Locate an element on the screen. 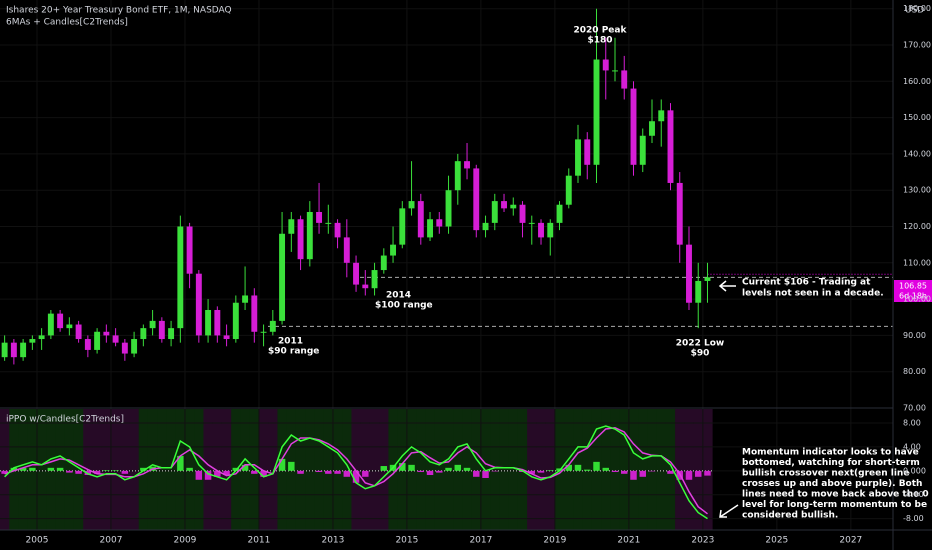  y-tick-label: 140.00 is located at coordinates (917, 153).